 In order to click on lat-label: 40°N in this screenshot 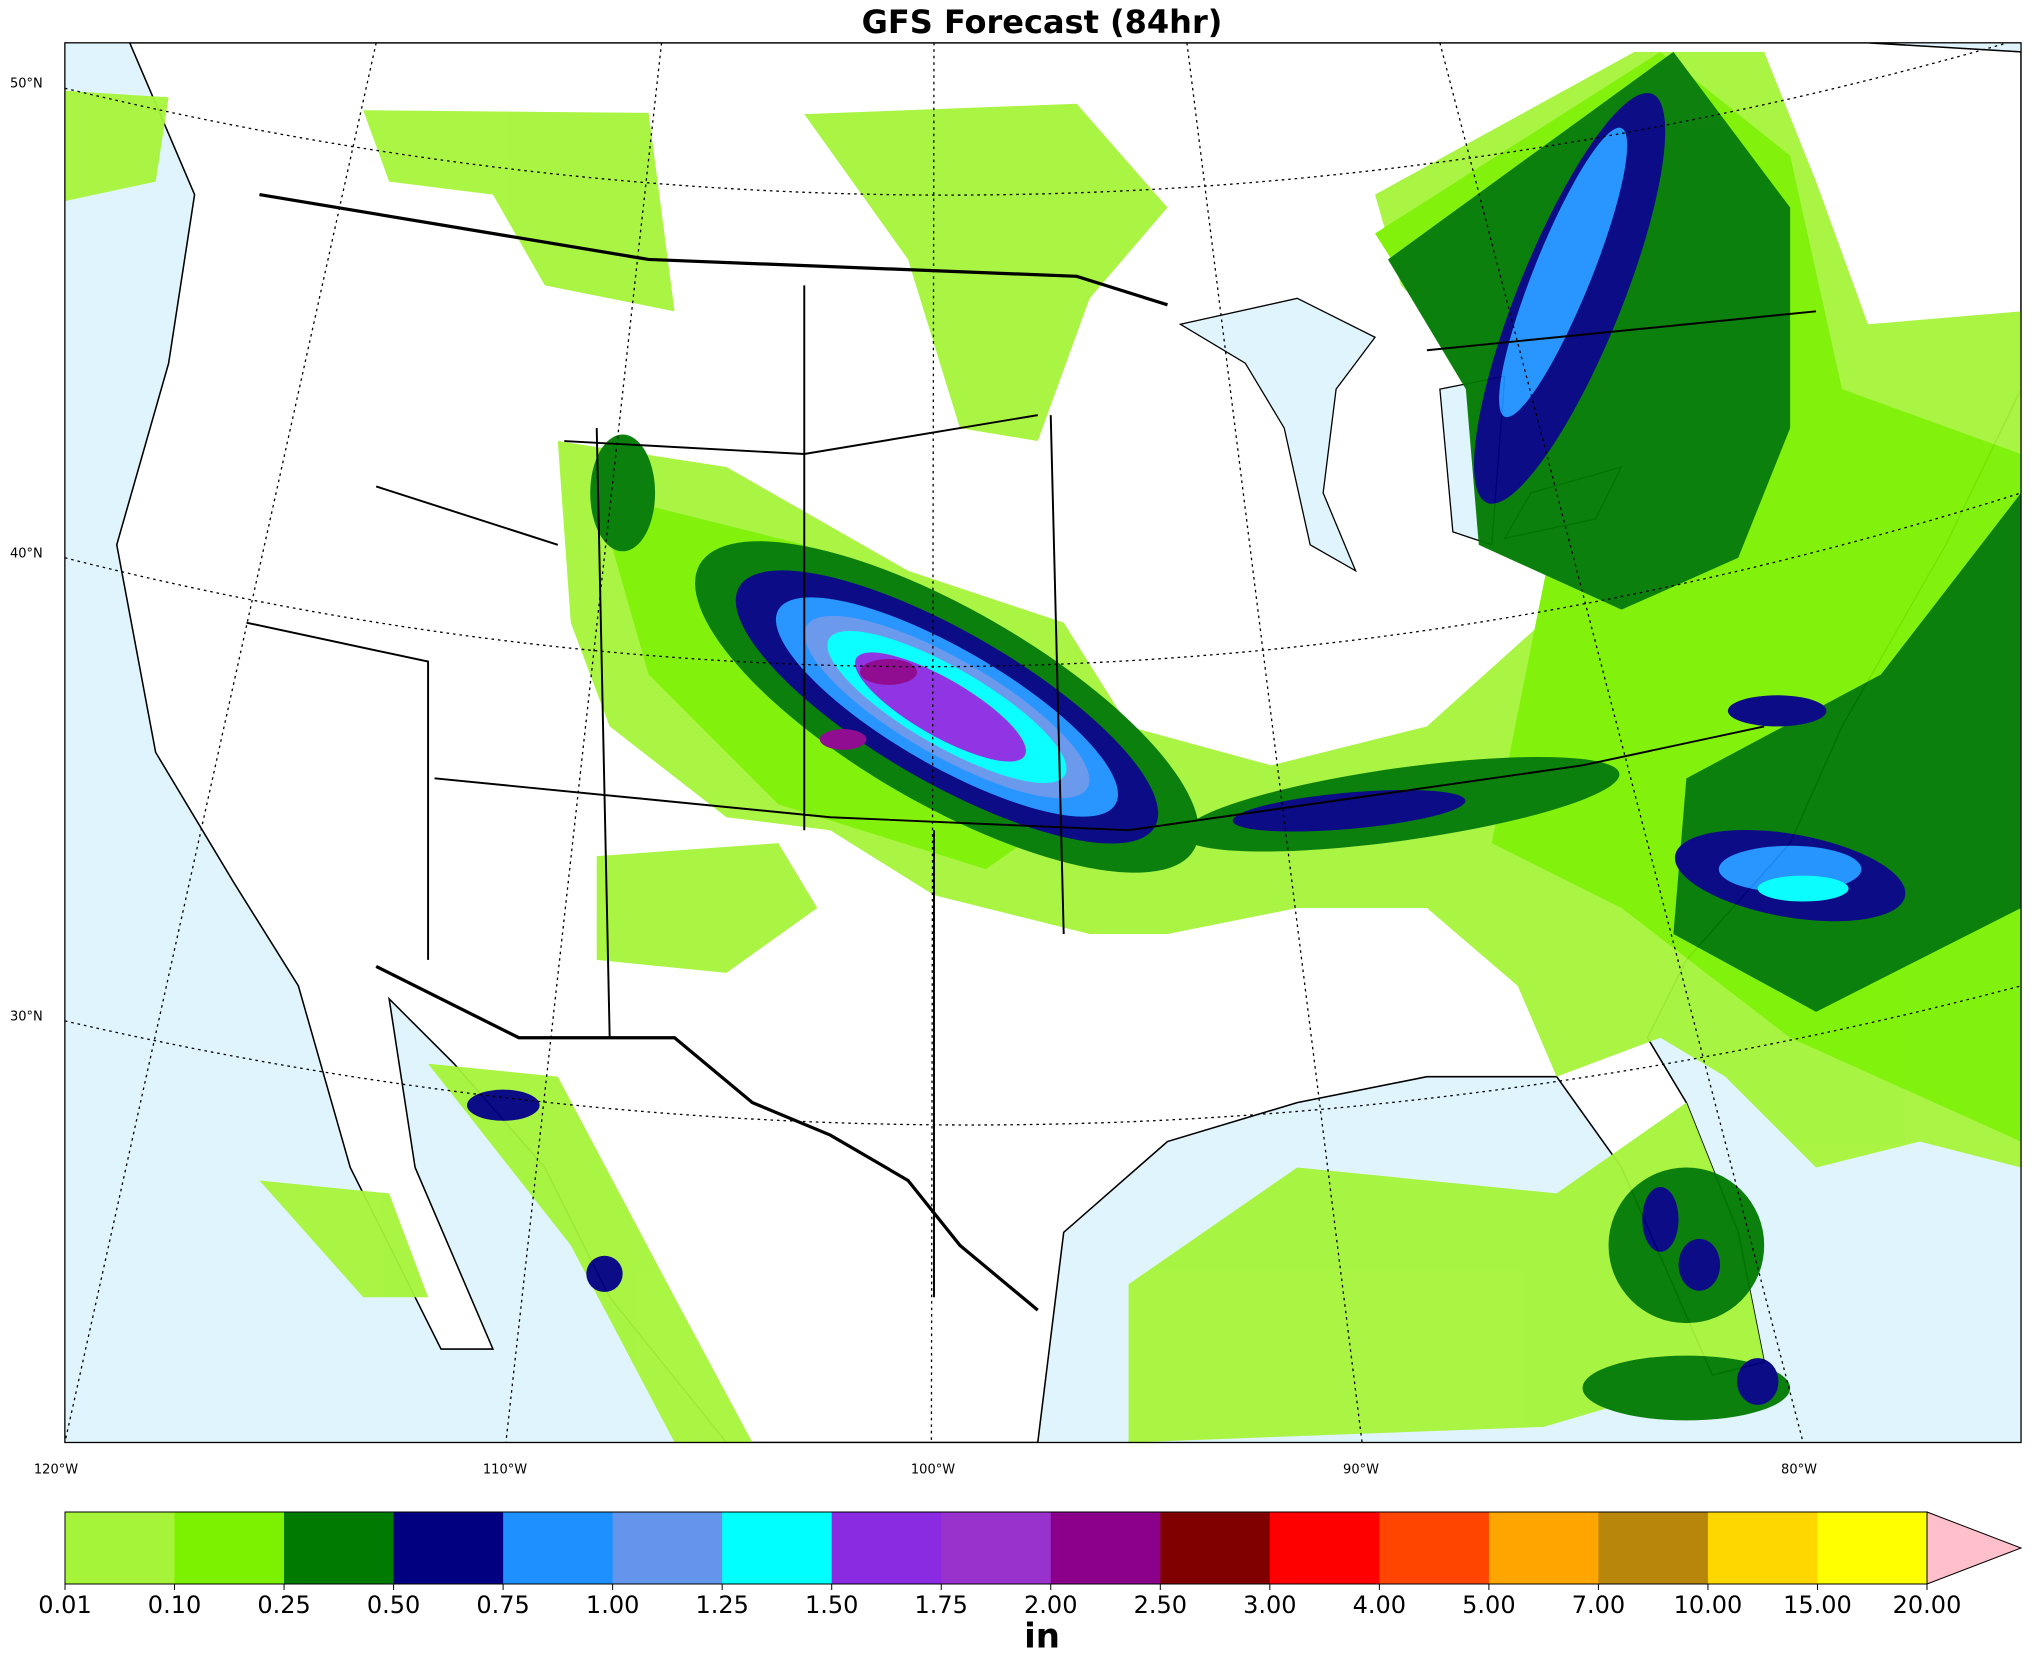, I will do `click(26, 554)`.